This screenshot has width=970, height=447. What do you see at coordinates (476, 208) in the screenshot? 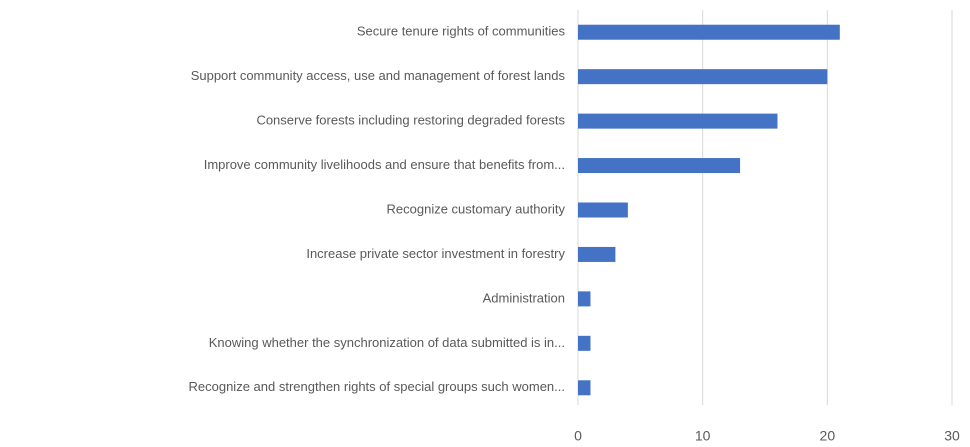
I see `y-tick-label: Recognize customary authority` at bounding box center [476, 208].